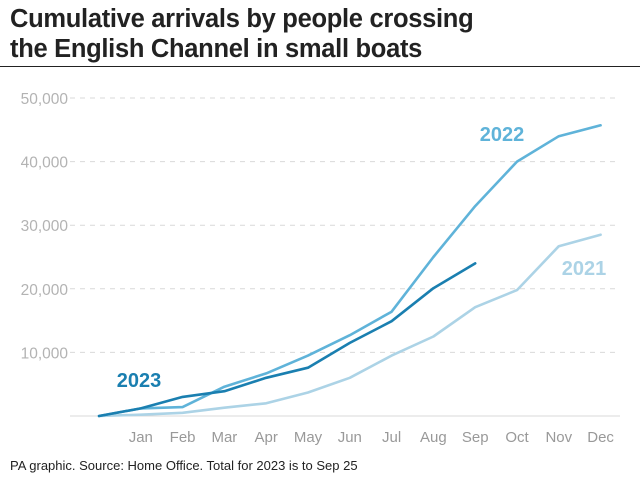  Describe the element at coordinates (308, 437) in the screenshot. I see `x-tick-label: May` at that location.